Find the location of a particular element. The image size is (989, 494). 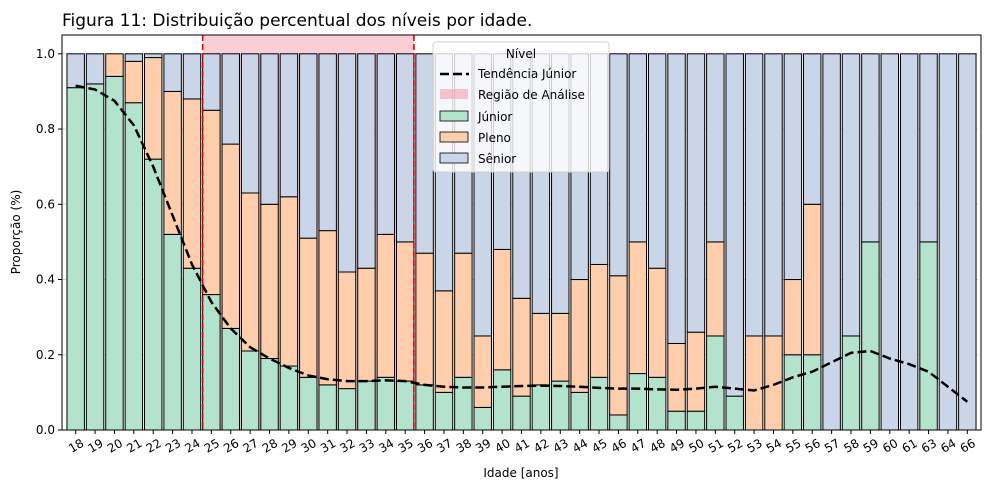

x-tick-label: 63 is located at coordinates (929, 446).